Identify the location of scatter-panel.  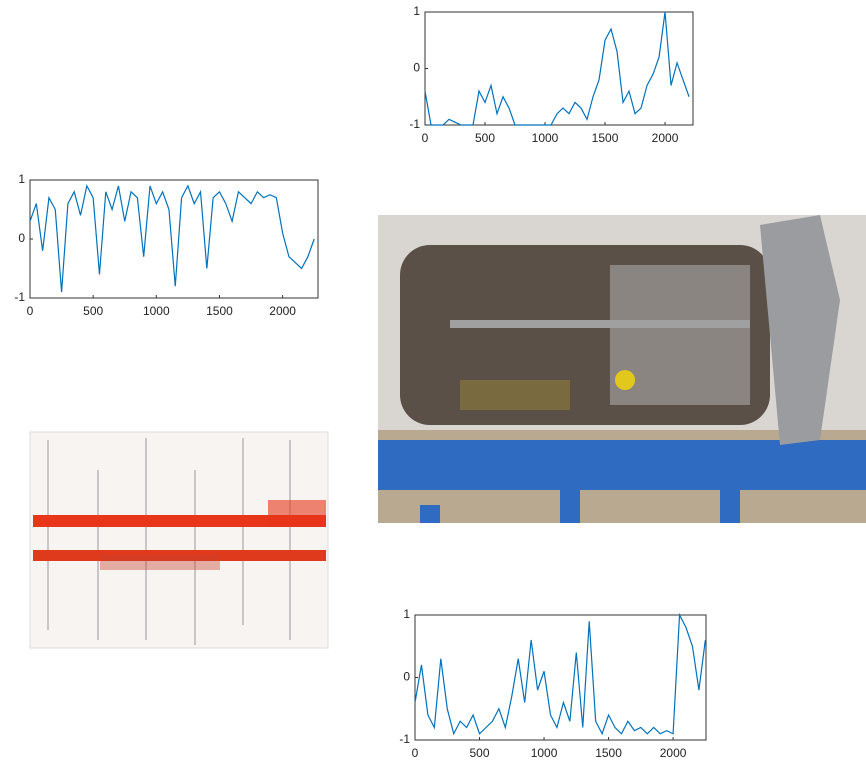
(179, 540).